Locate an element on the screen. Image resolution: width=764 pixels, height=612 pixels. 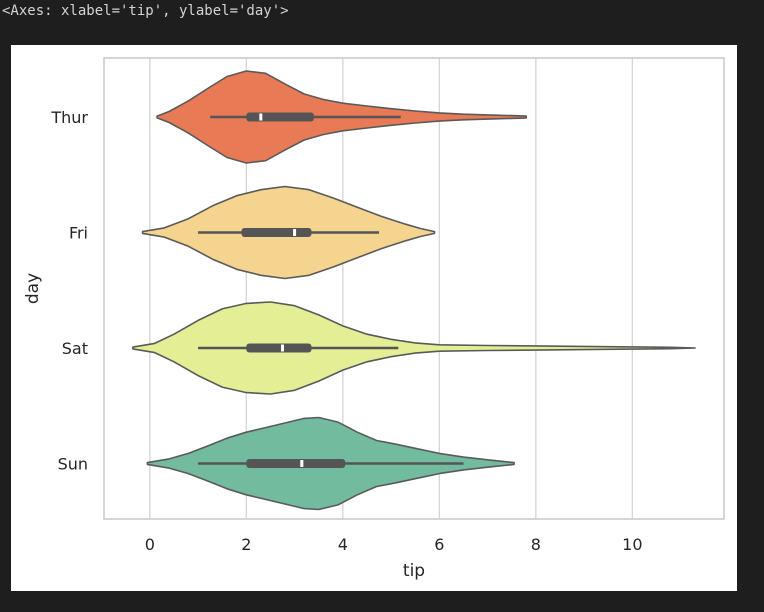
iqr-box-sun is located at coordinates (296, 463).